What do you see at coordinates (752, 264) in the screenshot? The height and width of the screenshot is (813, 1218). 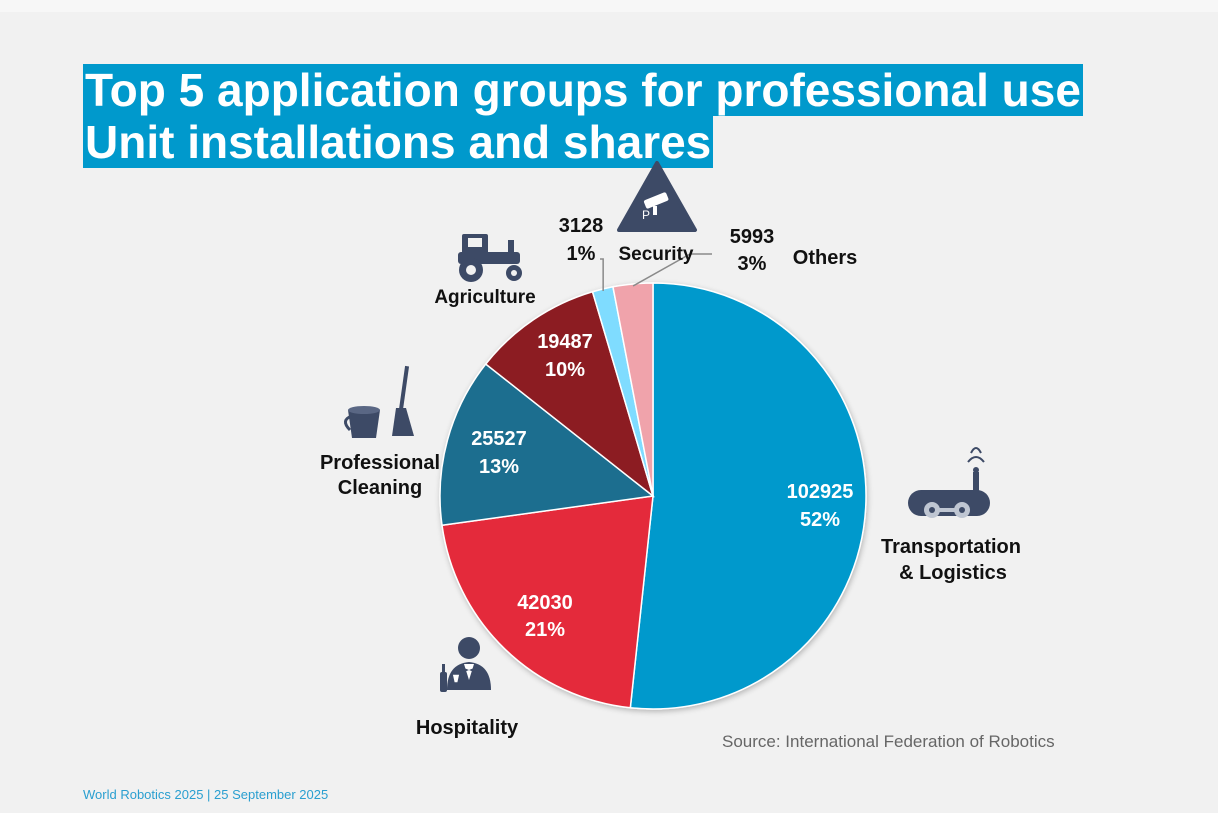 I see `slice-percent-others: 3%` at bounding box center [752, 264].